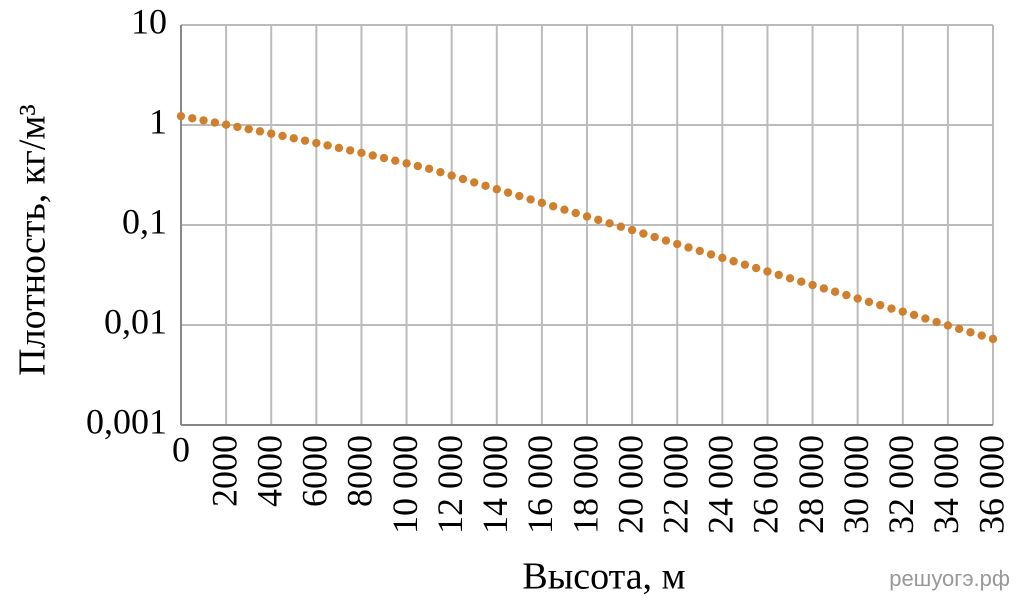  I want to click on x-tick-label: 30 000, so click(856, 484).